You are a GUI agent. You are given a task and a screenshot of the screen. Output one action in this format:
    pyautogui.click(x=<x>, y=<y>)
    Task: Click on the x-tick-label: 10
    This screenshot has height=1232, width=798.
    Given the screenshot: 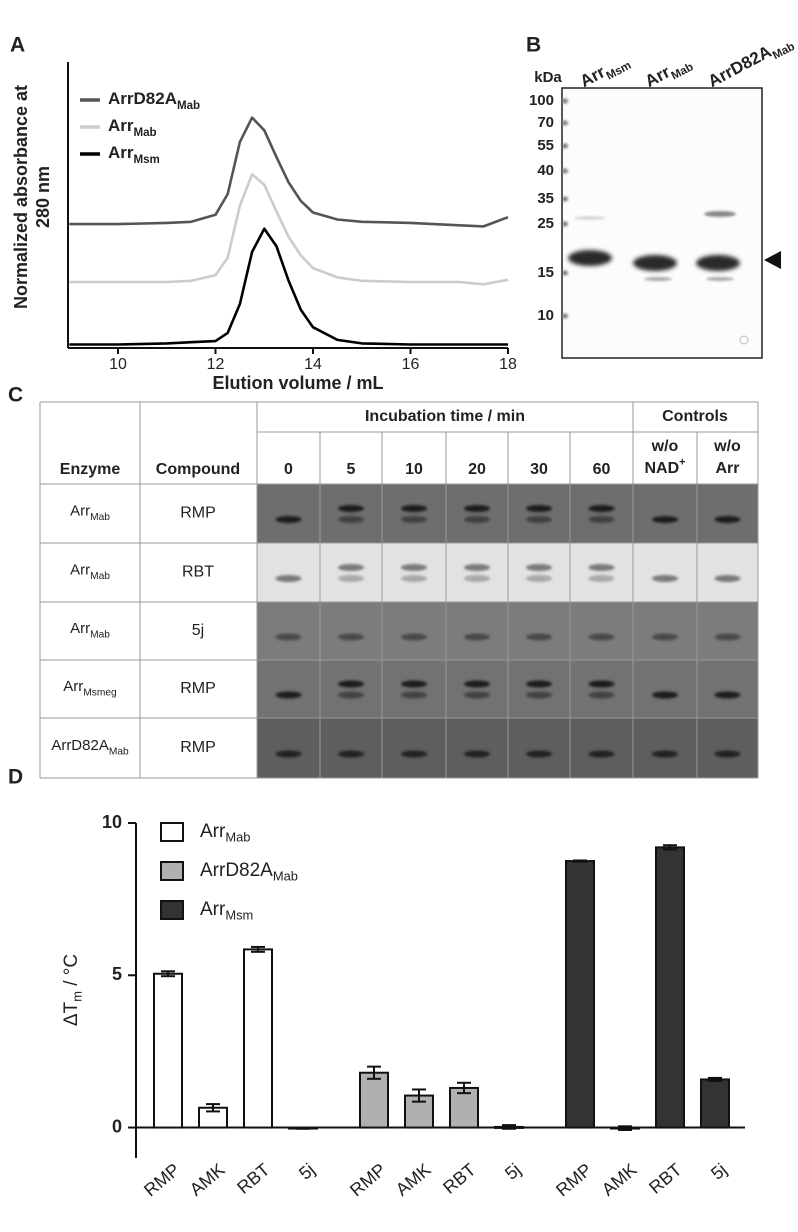 What is the action you would take?
    pyautogui.click(x=118, y=364)
    